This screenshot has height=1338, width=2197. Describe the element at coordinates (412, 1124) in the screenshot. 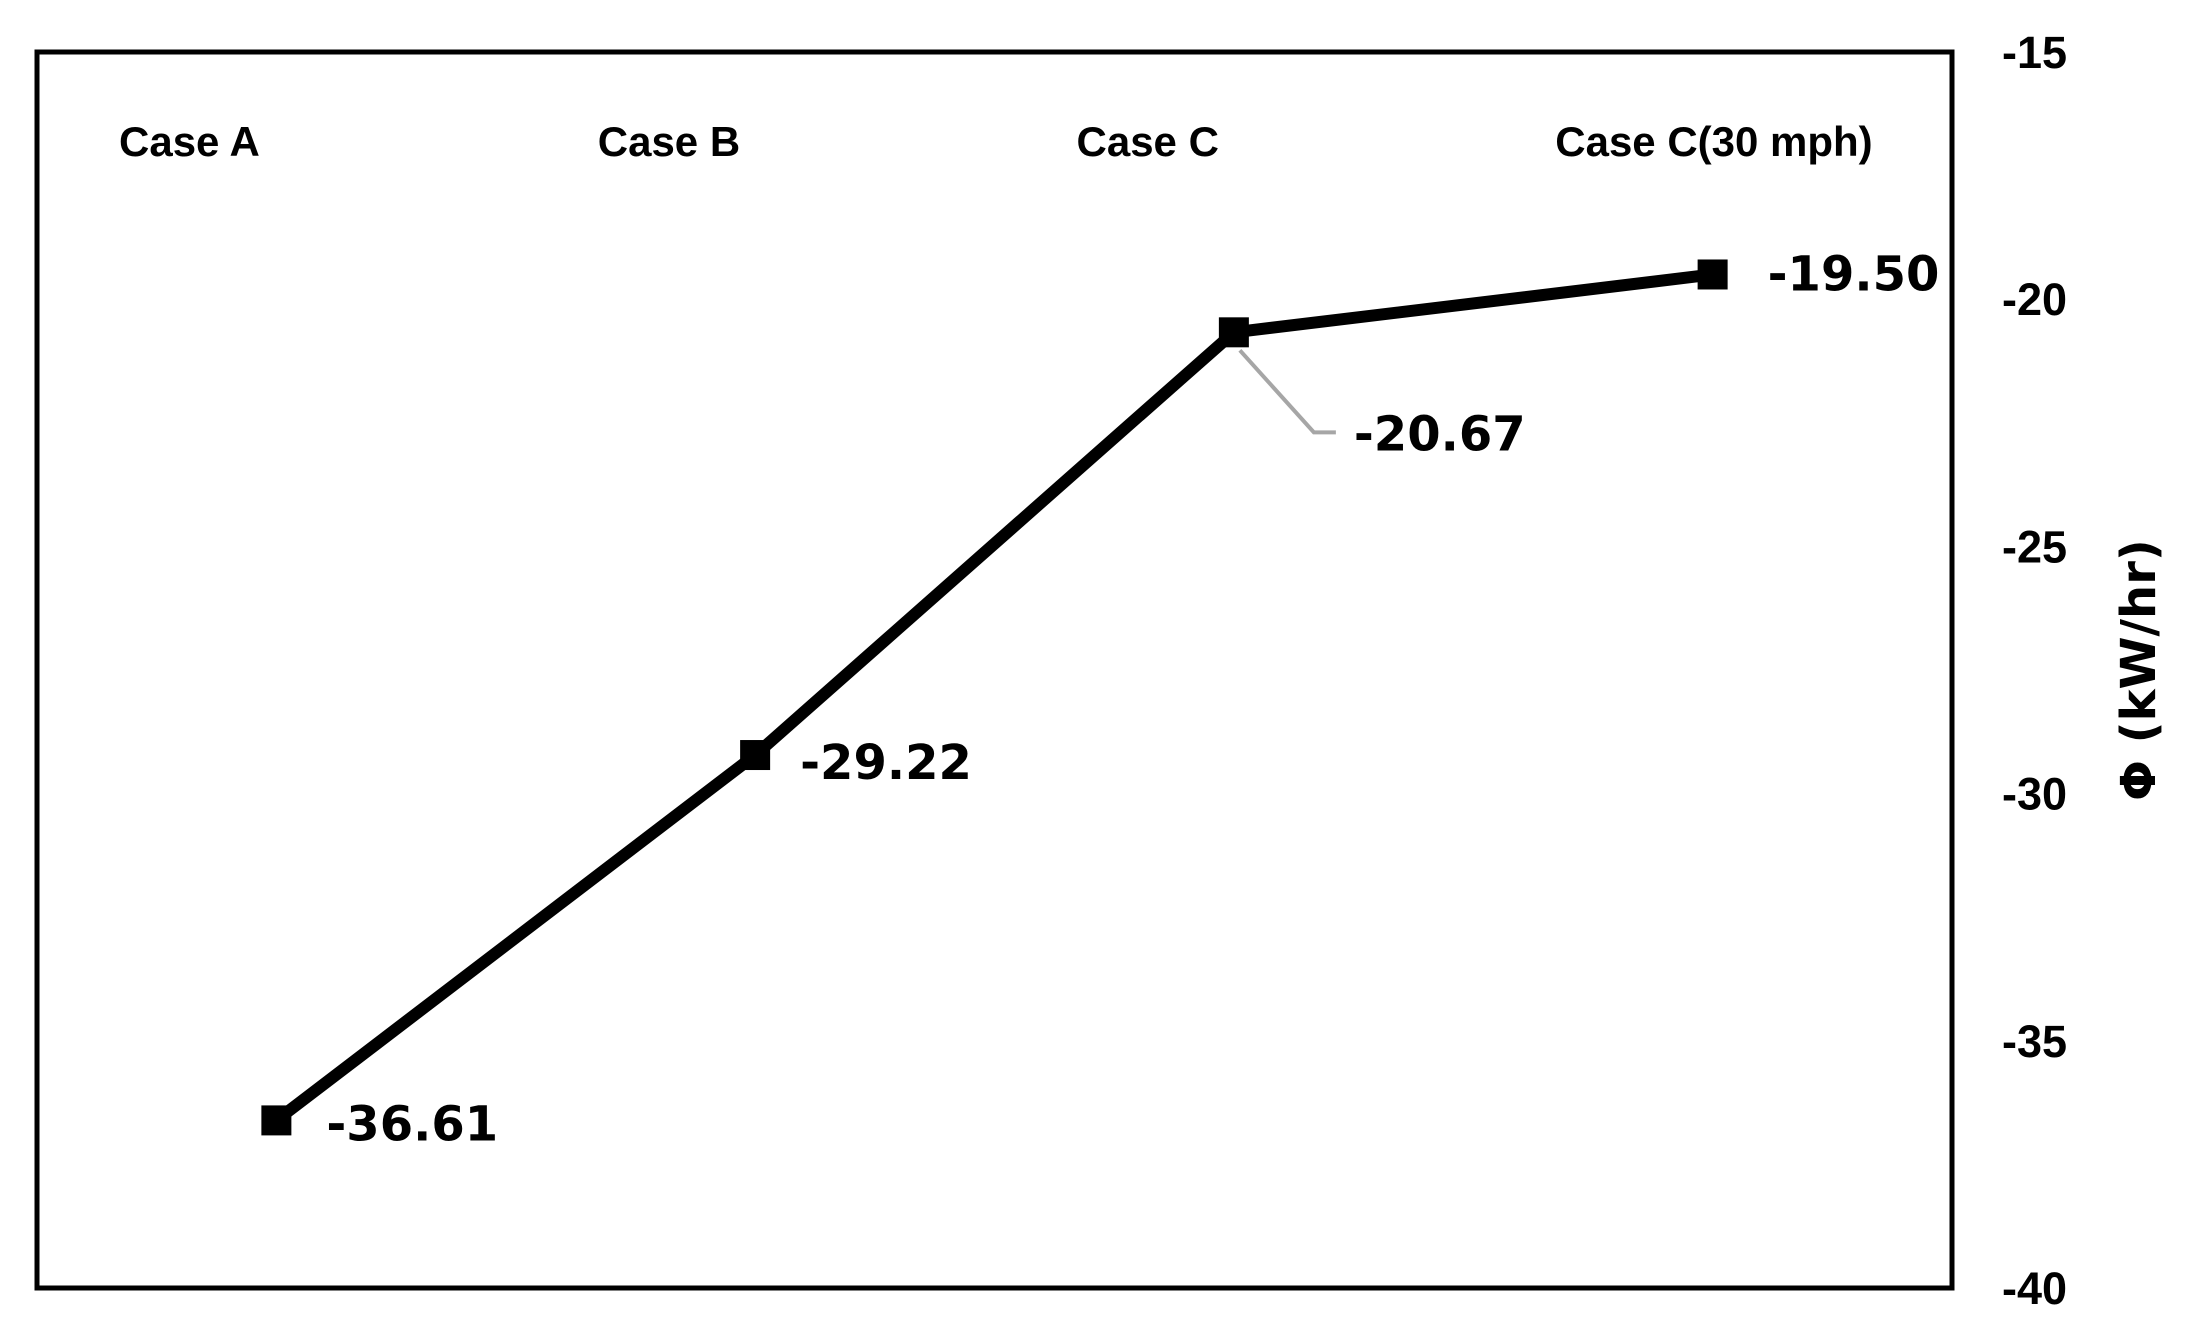

I see `data-value-label: -36.61` at that location.